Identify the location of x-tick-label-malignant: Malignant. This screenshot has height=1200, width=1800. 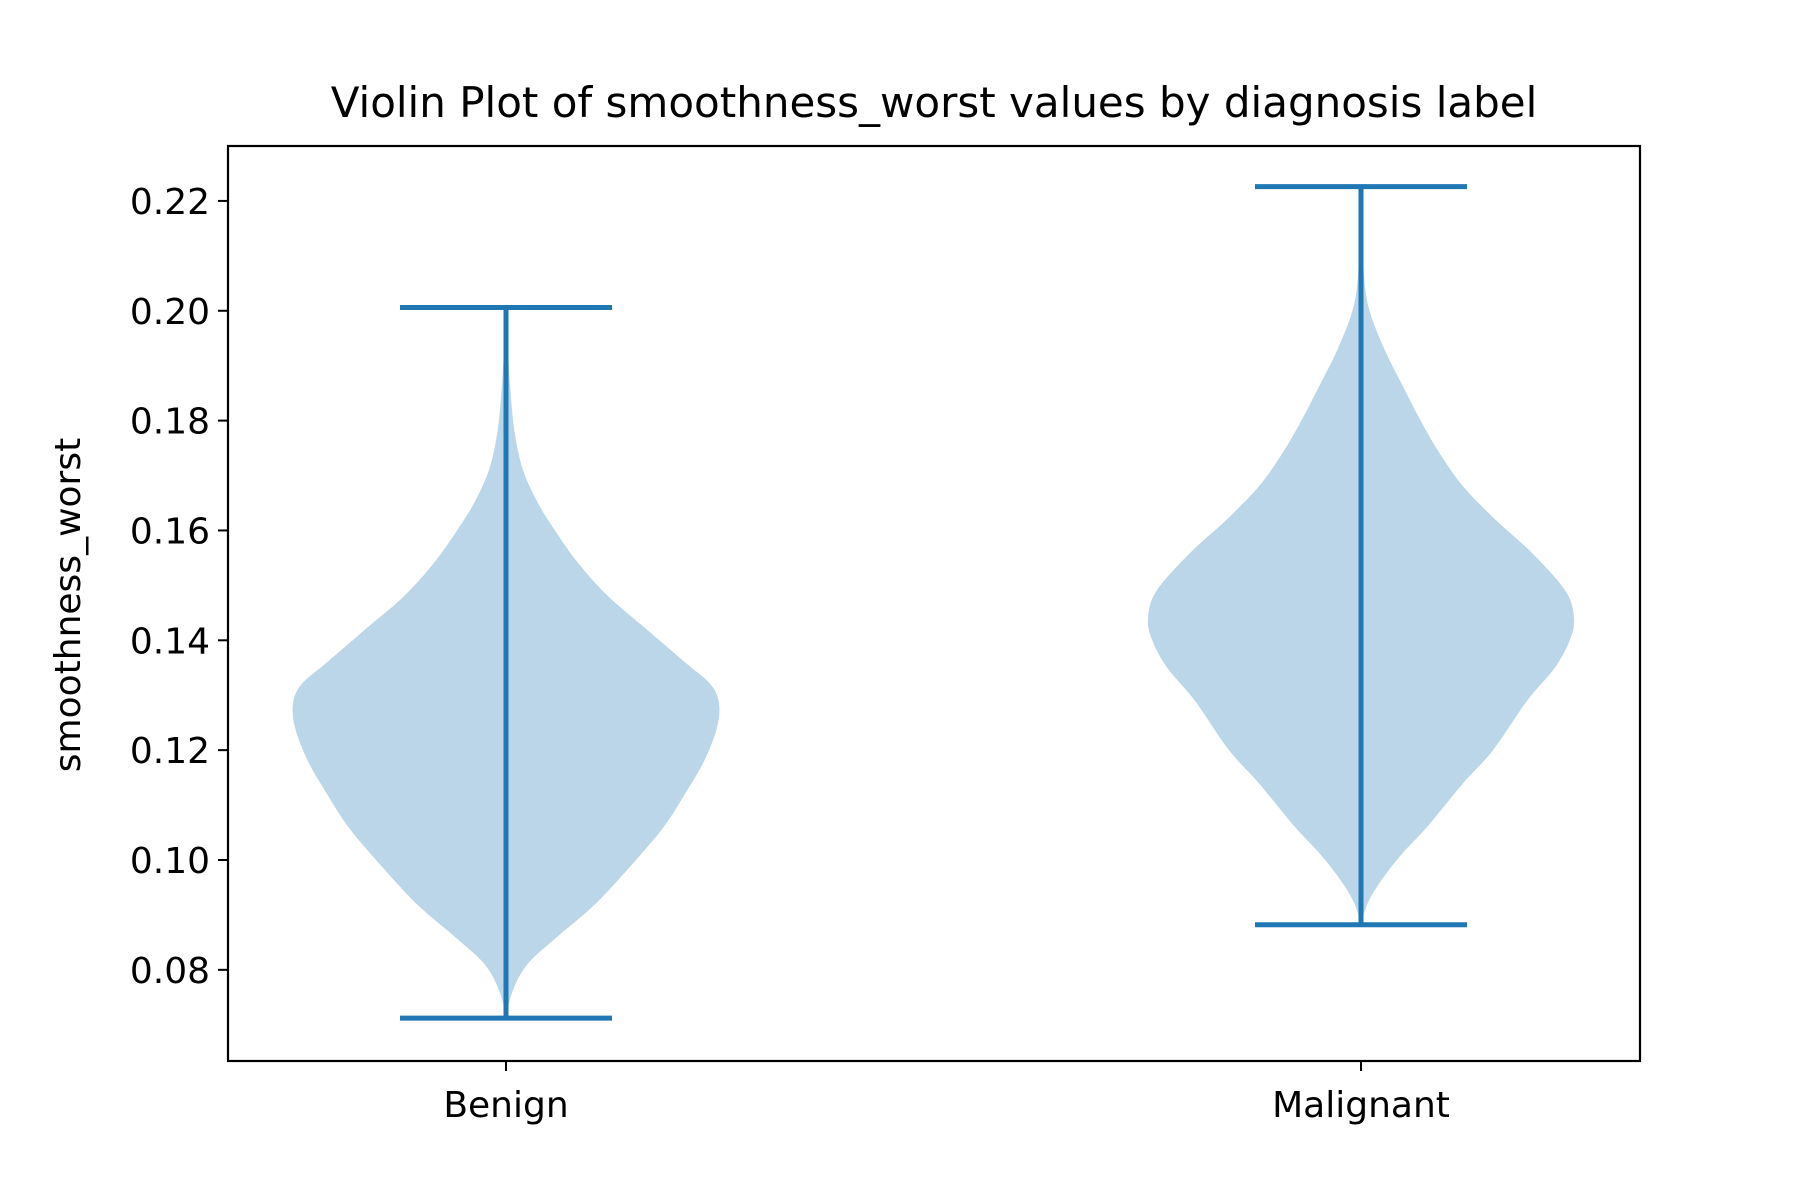
(1361, 1105).